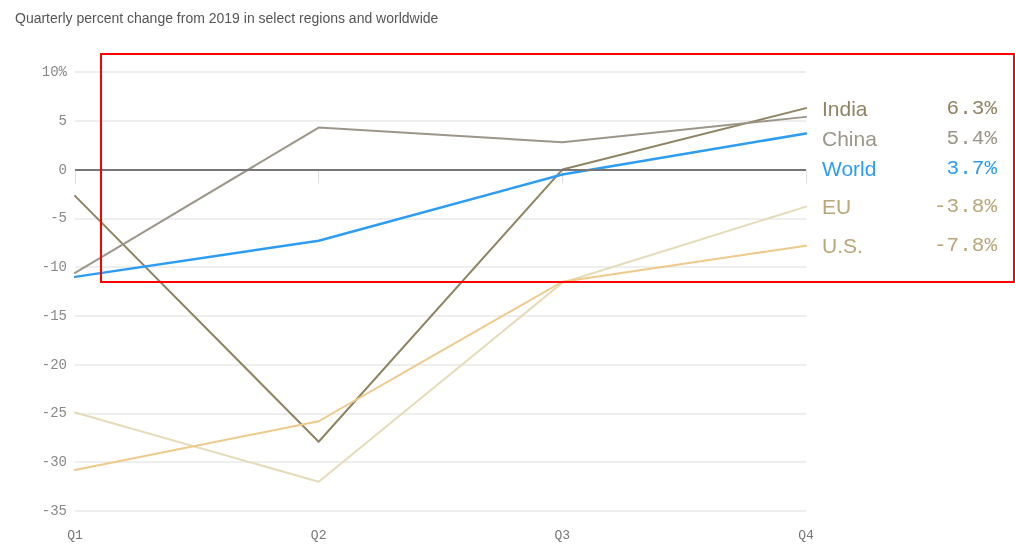 Image resolution: width=1015 pixels, height=557 pixels. Describe the element at coordinates (318, 535) in the screenshot. I see `x-tick-label: Q2` at that location.